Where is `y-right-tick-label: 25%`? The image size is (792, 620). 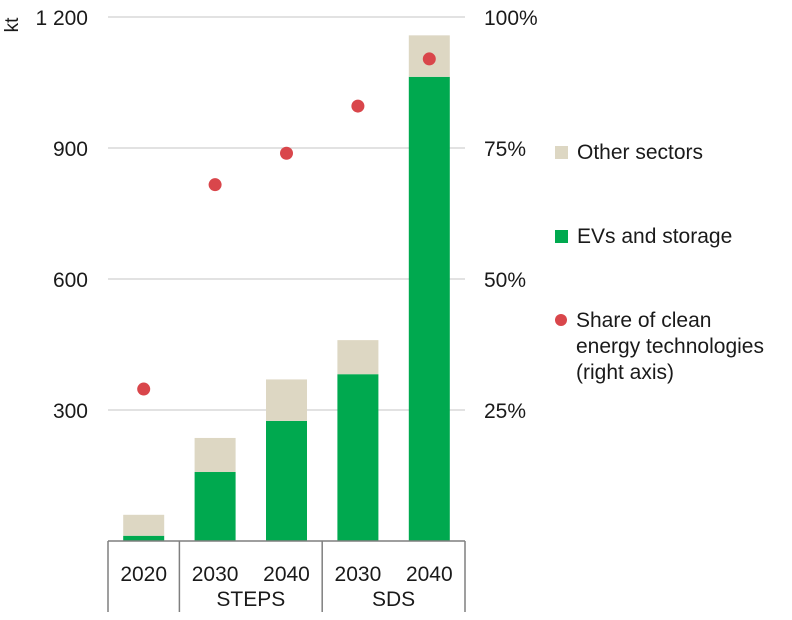
y-right-tick-label: 25% is located at coordinates (505, 411).